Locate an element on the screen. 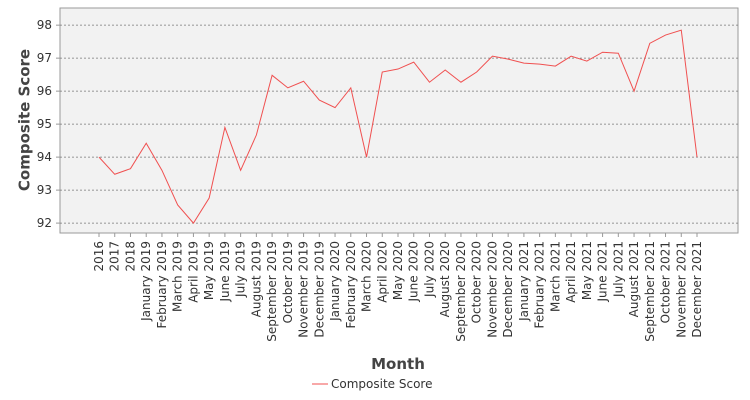 This screenshot has height=400, width=750. legend-label: Composite Score is located at coordinates (381, 384).